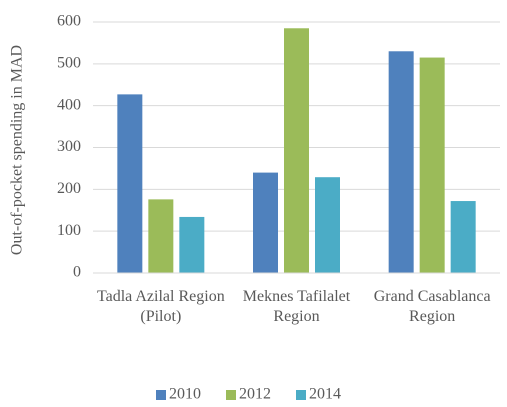 The width and height of the screenshot is (507, 407). Describe the element at coordinates (296, 306) in the screenshot. I see `x-tick-label: Meknes Tafilalet Region` at that location.